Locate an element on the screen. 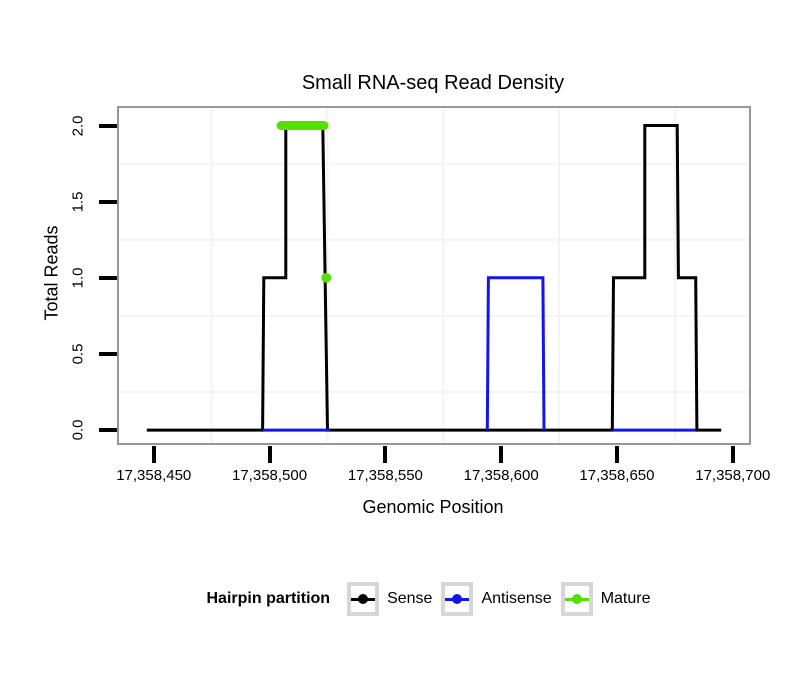 The image size is (810, 690). legend: Hairpin partition Sense Antisense Mature is located at coordinates (433, 599).